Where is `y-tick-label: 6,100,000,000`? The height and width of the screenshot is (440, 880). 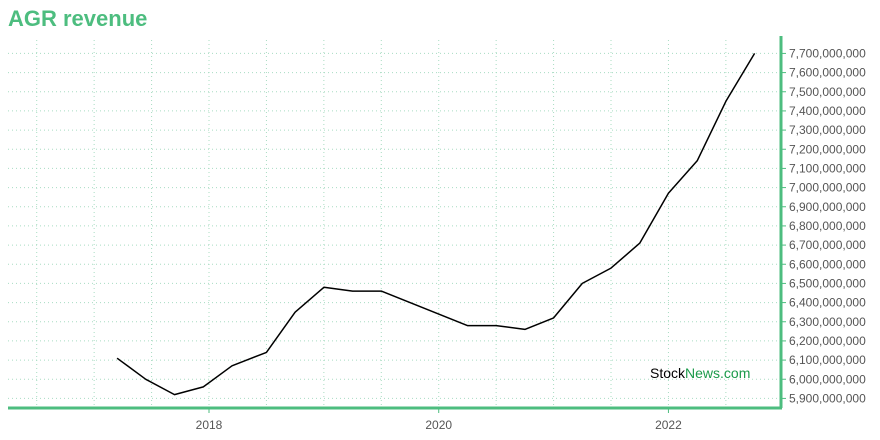 y-tick-label: 6,100,000,000 is located at coordinates (827, 360).